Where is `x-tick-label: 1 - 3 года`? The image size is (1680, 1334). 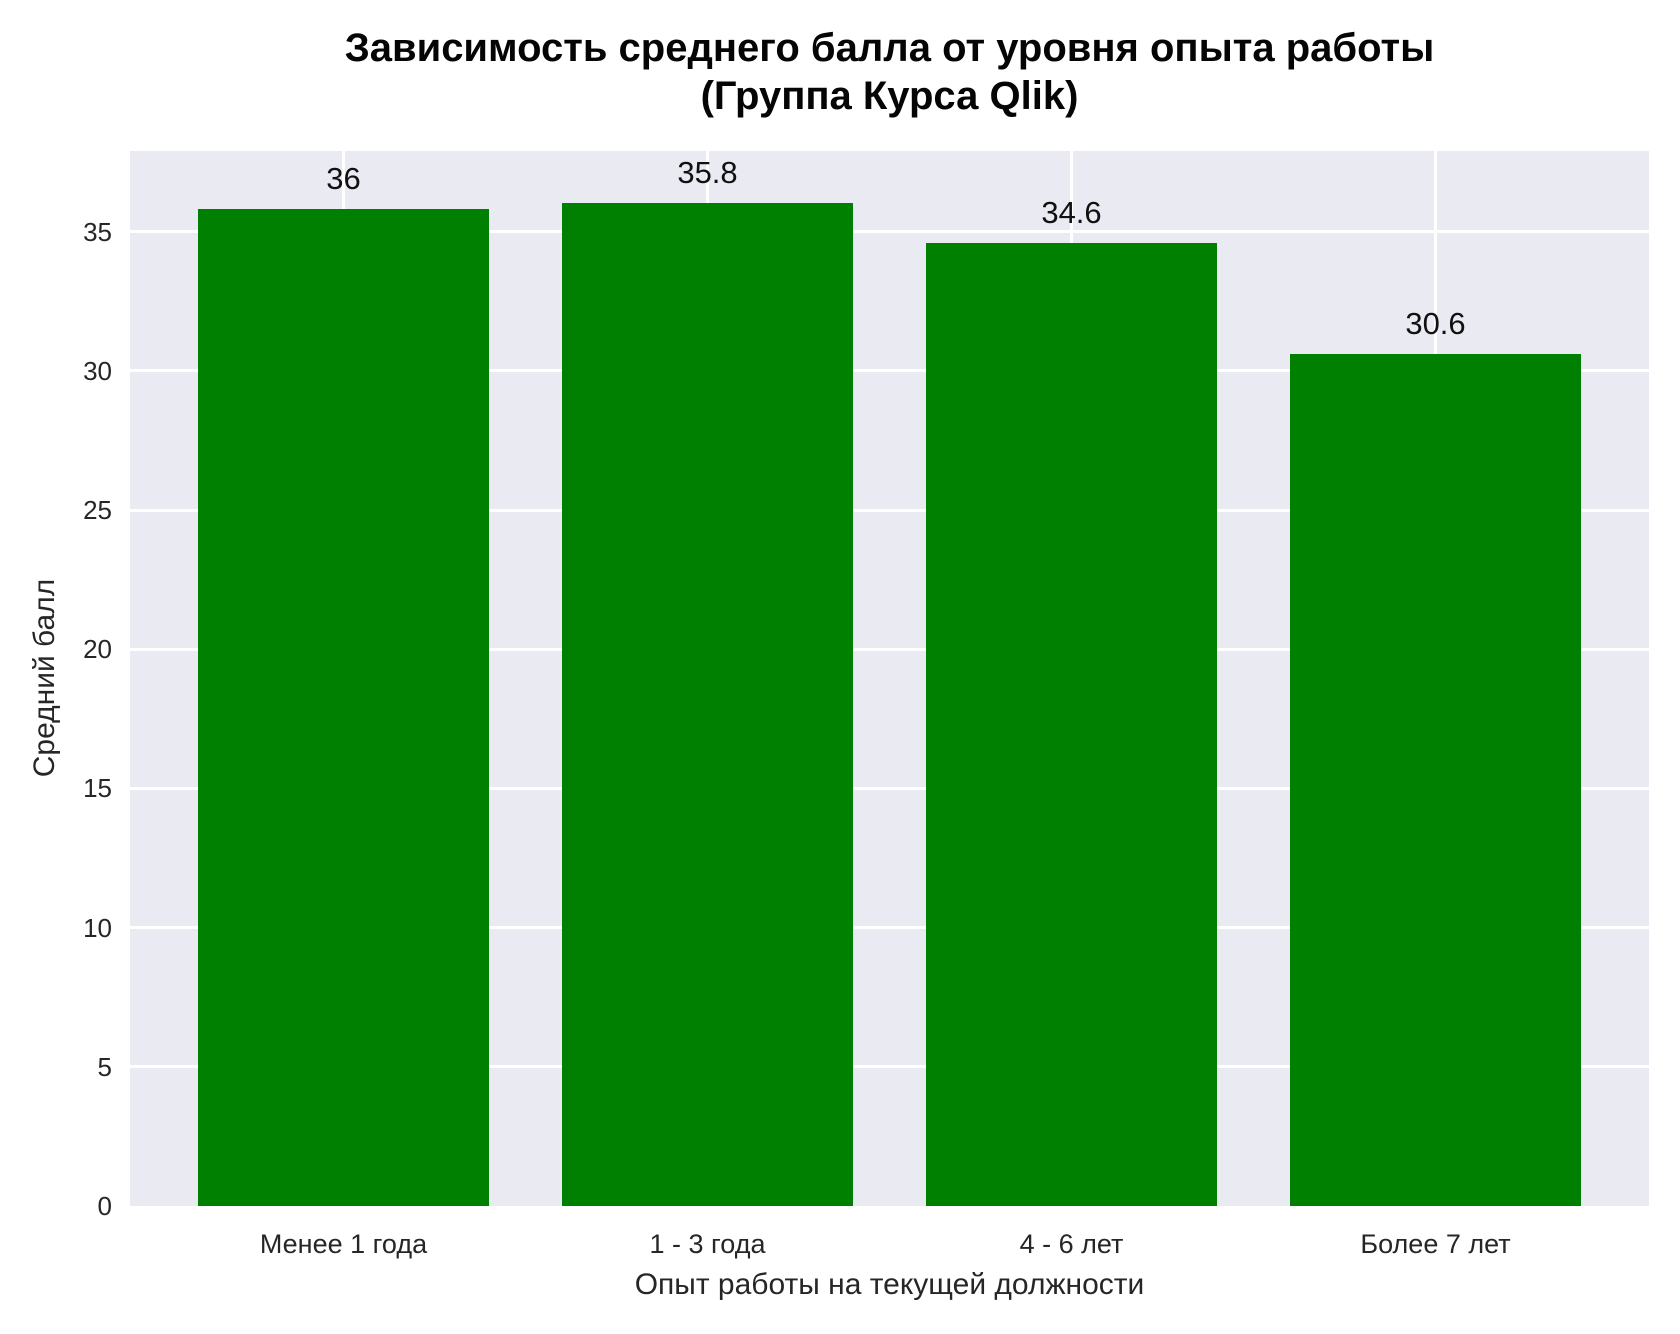
x-tick-label: 1 - 3 года is located at coordinates (707, 1244).